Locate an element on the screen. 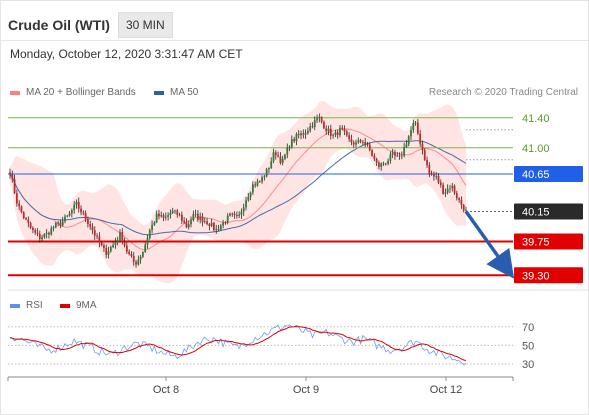 This screenshot has height=415, width=589. legend-rsi: RSI is located at coordinates (26, 305).